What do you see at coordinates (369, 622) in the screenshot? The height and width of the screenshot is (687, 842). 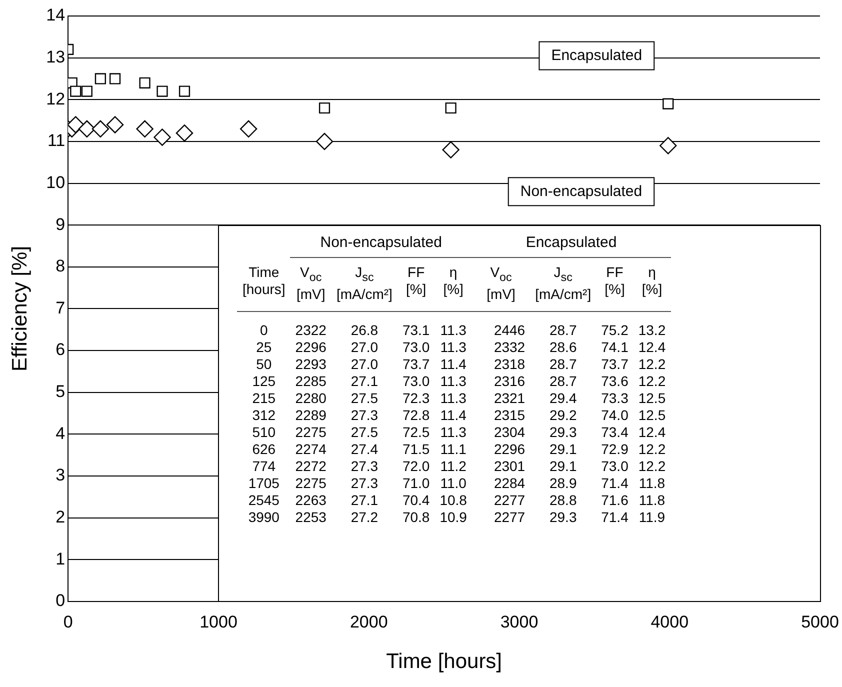 I see `x-tick-label: 2000` at bounding box center [369, 622].